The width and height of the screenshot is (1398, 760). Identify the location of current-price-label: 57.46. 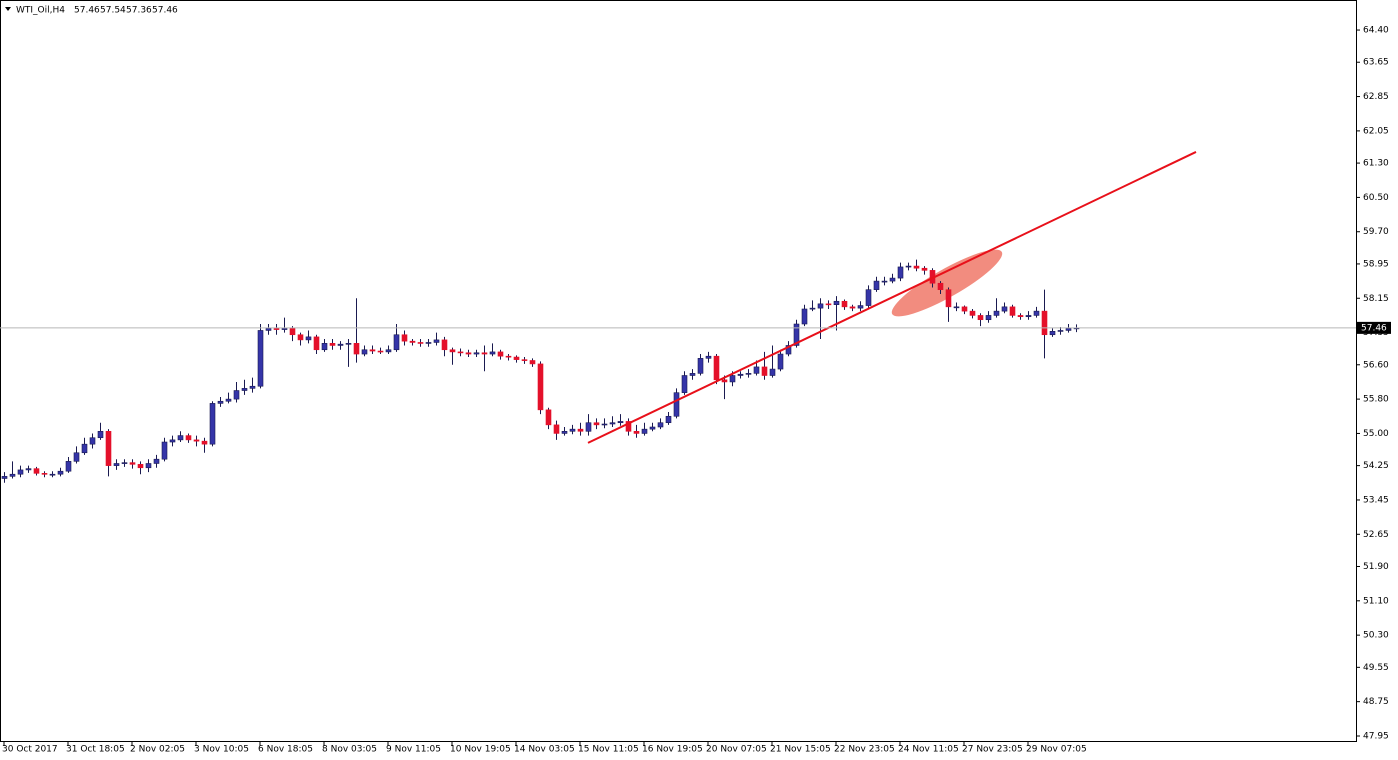
(1374, 328).